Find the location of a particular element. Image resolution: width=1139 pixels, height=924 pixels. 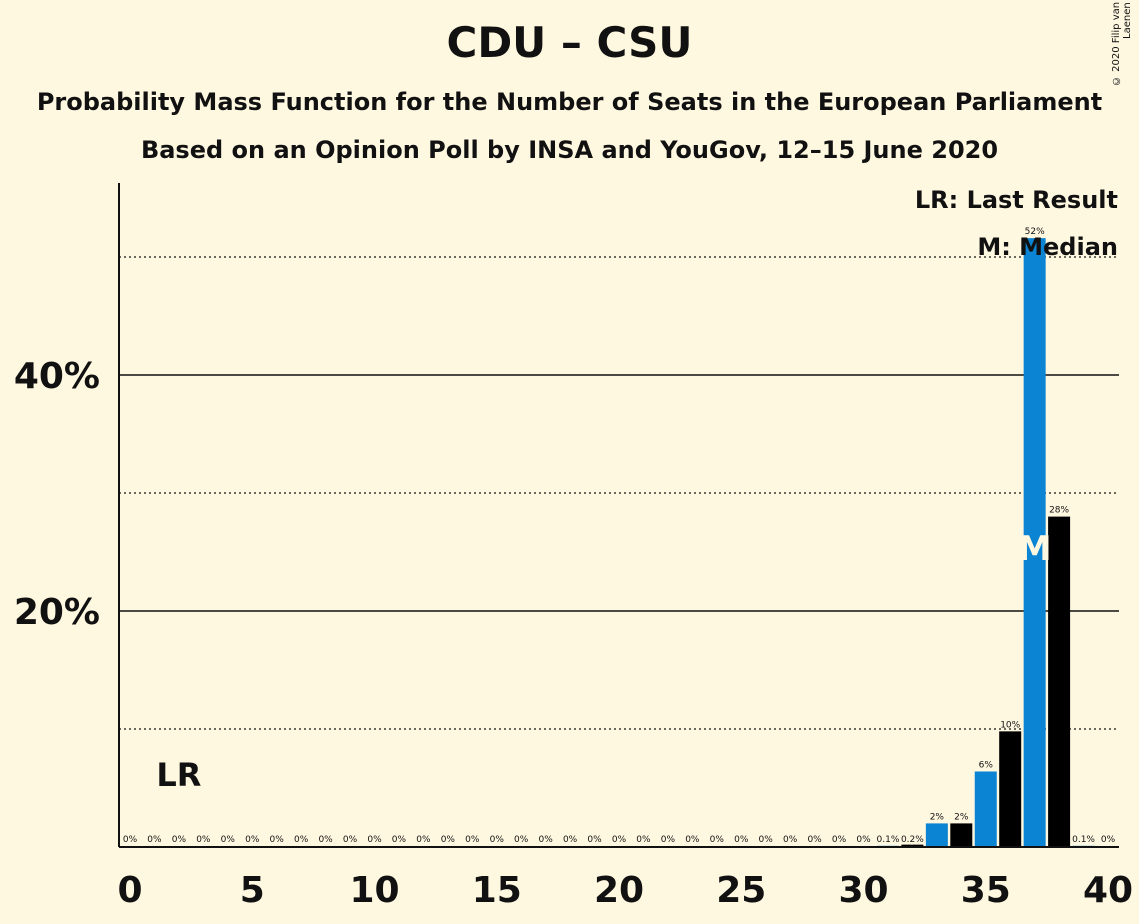

bar-value-label: 10% is located at coordinates (1010, 725).